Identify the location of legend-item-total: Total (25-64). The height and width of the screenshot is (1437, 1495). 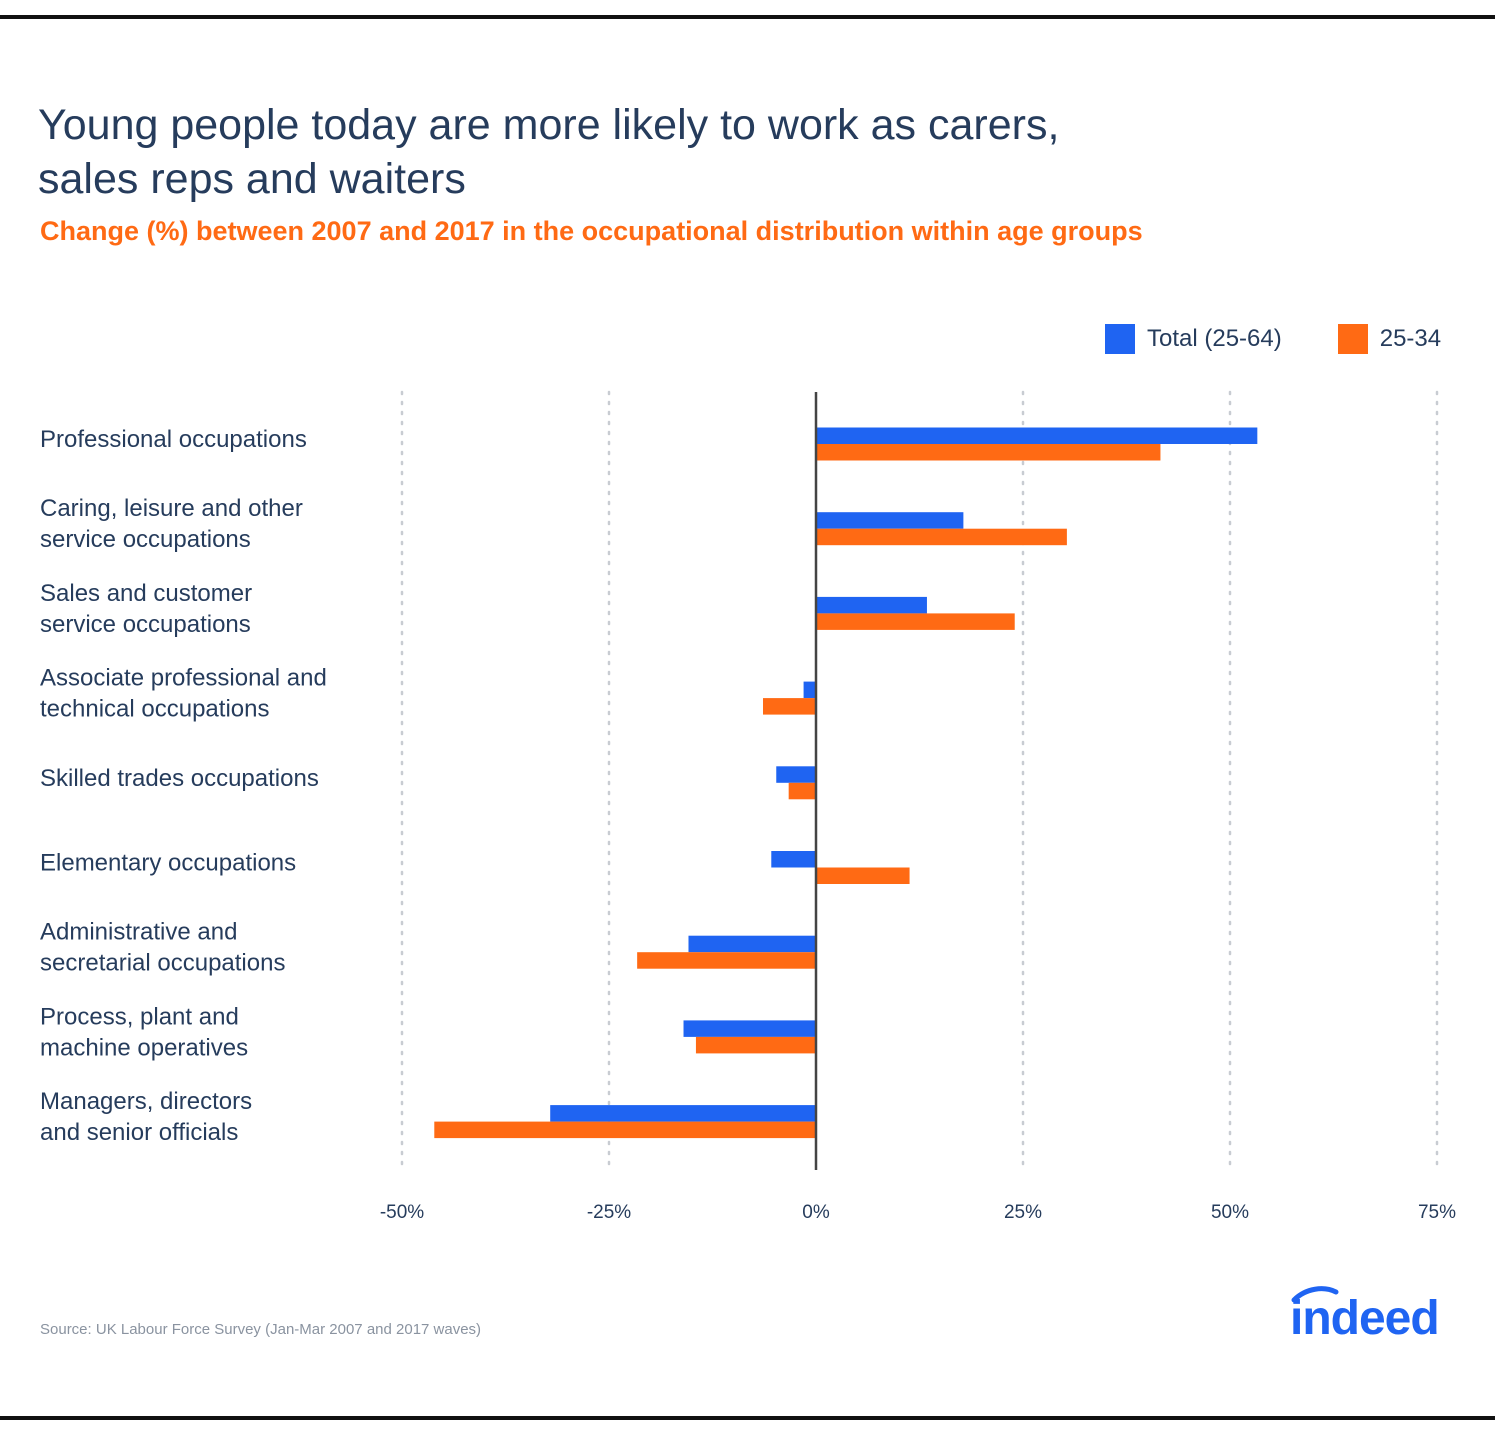
(1193, 339).